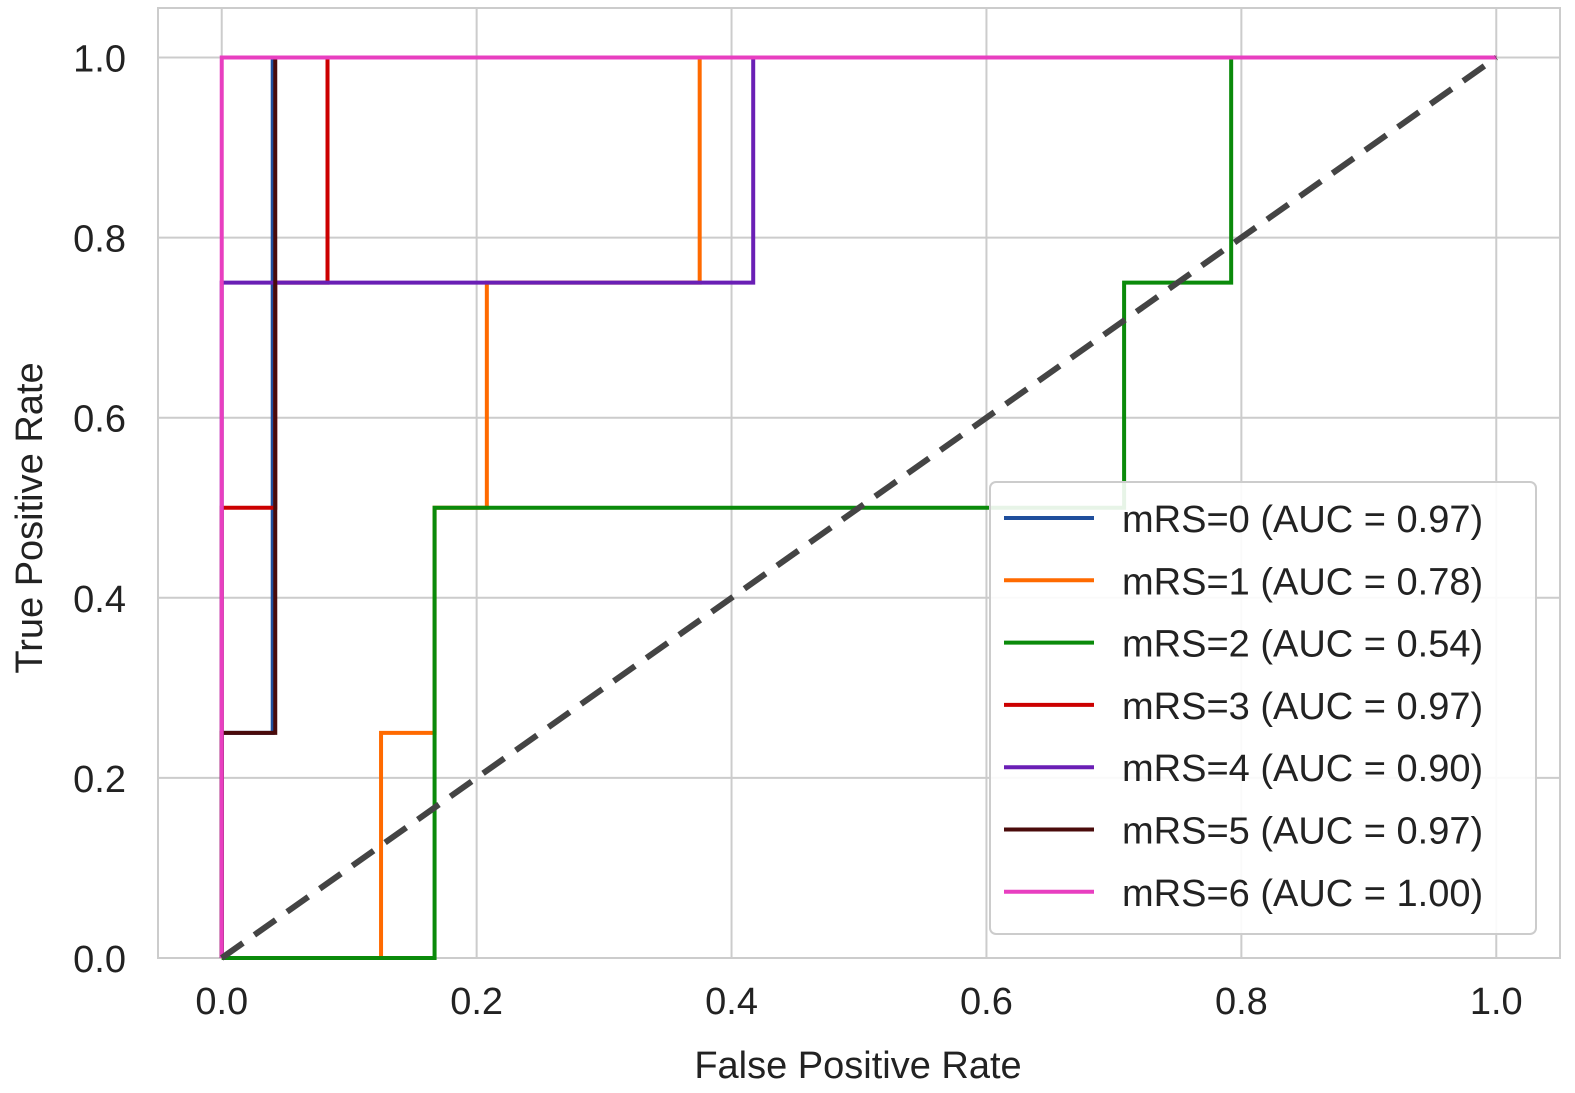  Describe the element at coordinates (99, 600) in the screenshot. I see `y-tick-label: 0.4` at that location.